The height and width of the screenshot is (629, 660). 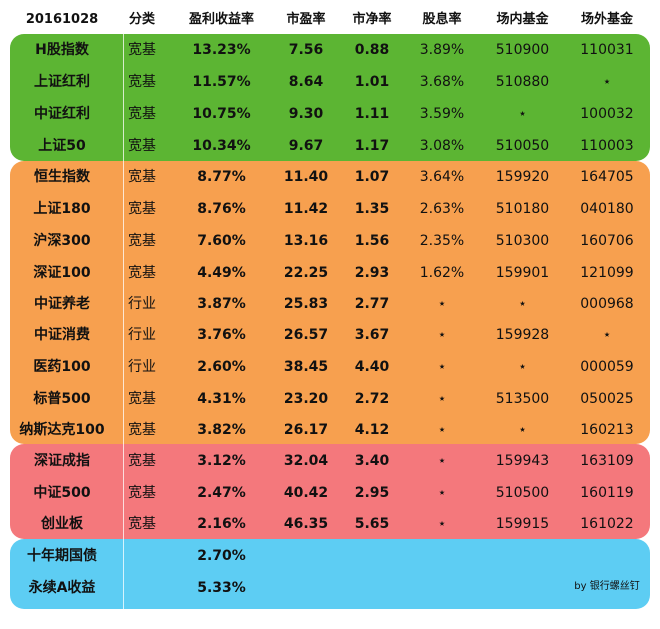 I want to click on earnings-yield-cell: 3.12%, so click(x=221, y=461).